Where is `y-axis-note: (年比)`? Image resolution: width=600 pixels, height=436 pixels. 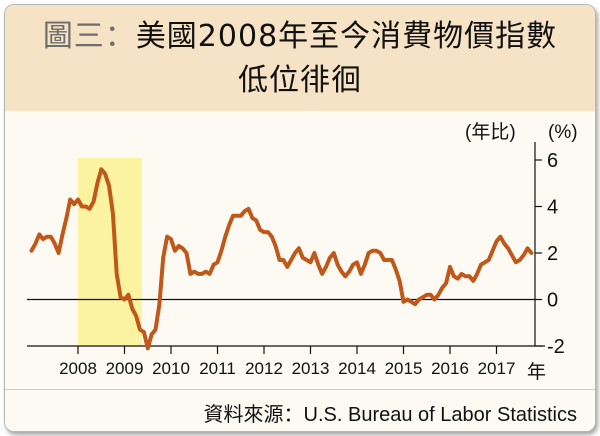 y-axis-note: (年比) is located at coordinates (490, 132).